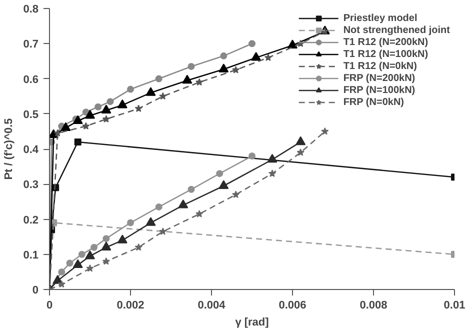 The image size is (474, 331). I want to click on y-tick-label: 0.6, so click(31, 80).